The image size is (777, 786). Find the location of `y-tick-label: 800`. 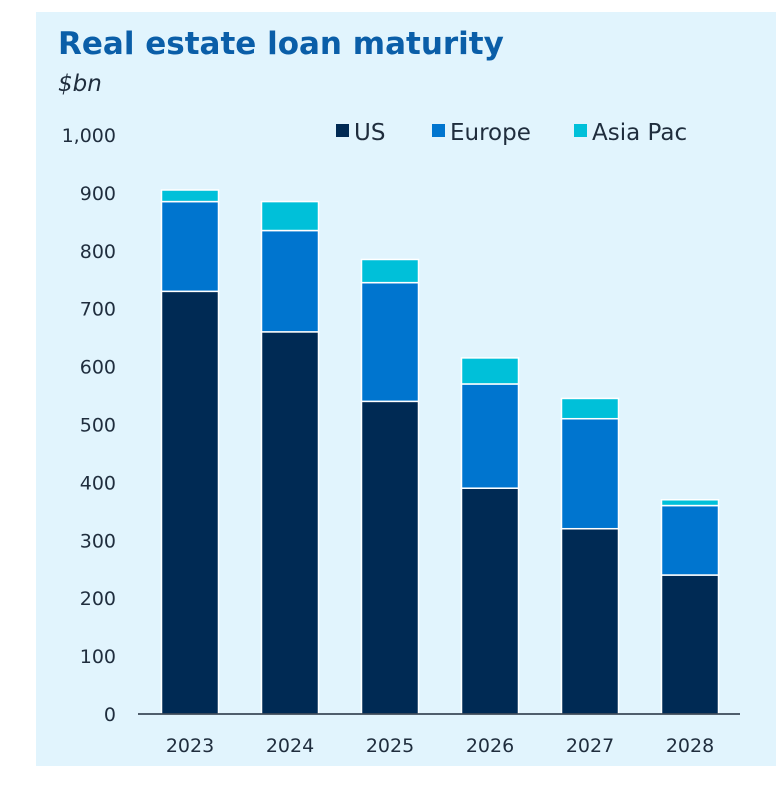

y-tick-label: 800 is located at coordinates (98, 252).